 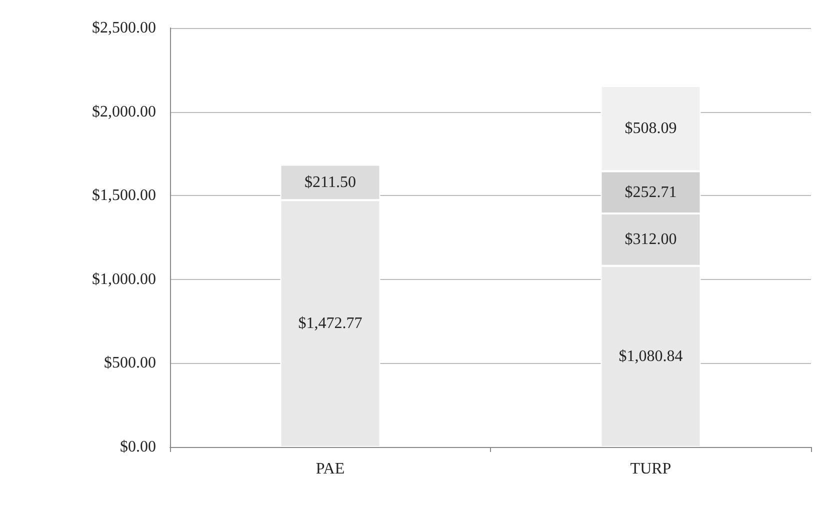 I want to click on x-tick-label: TURP, so click(x=651, y=469).